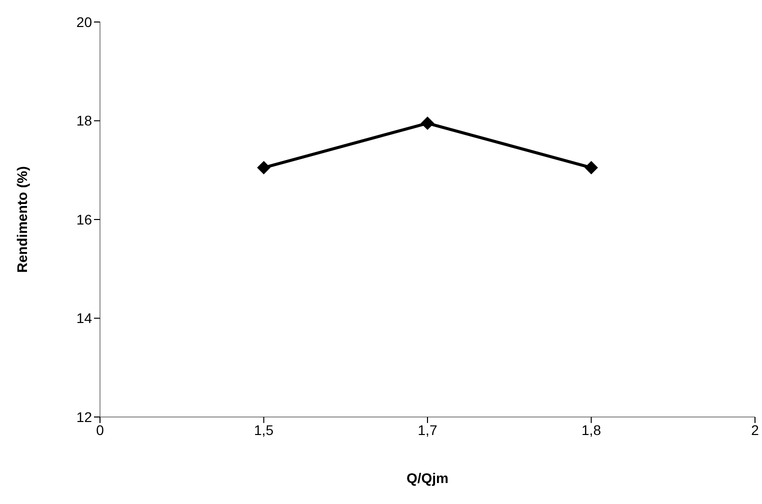 This screenshot has height=504, width=762. I want to click on y-tick-label: 20, so click(84, 22).